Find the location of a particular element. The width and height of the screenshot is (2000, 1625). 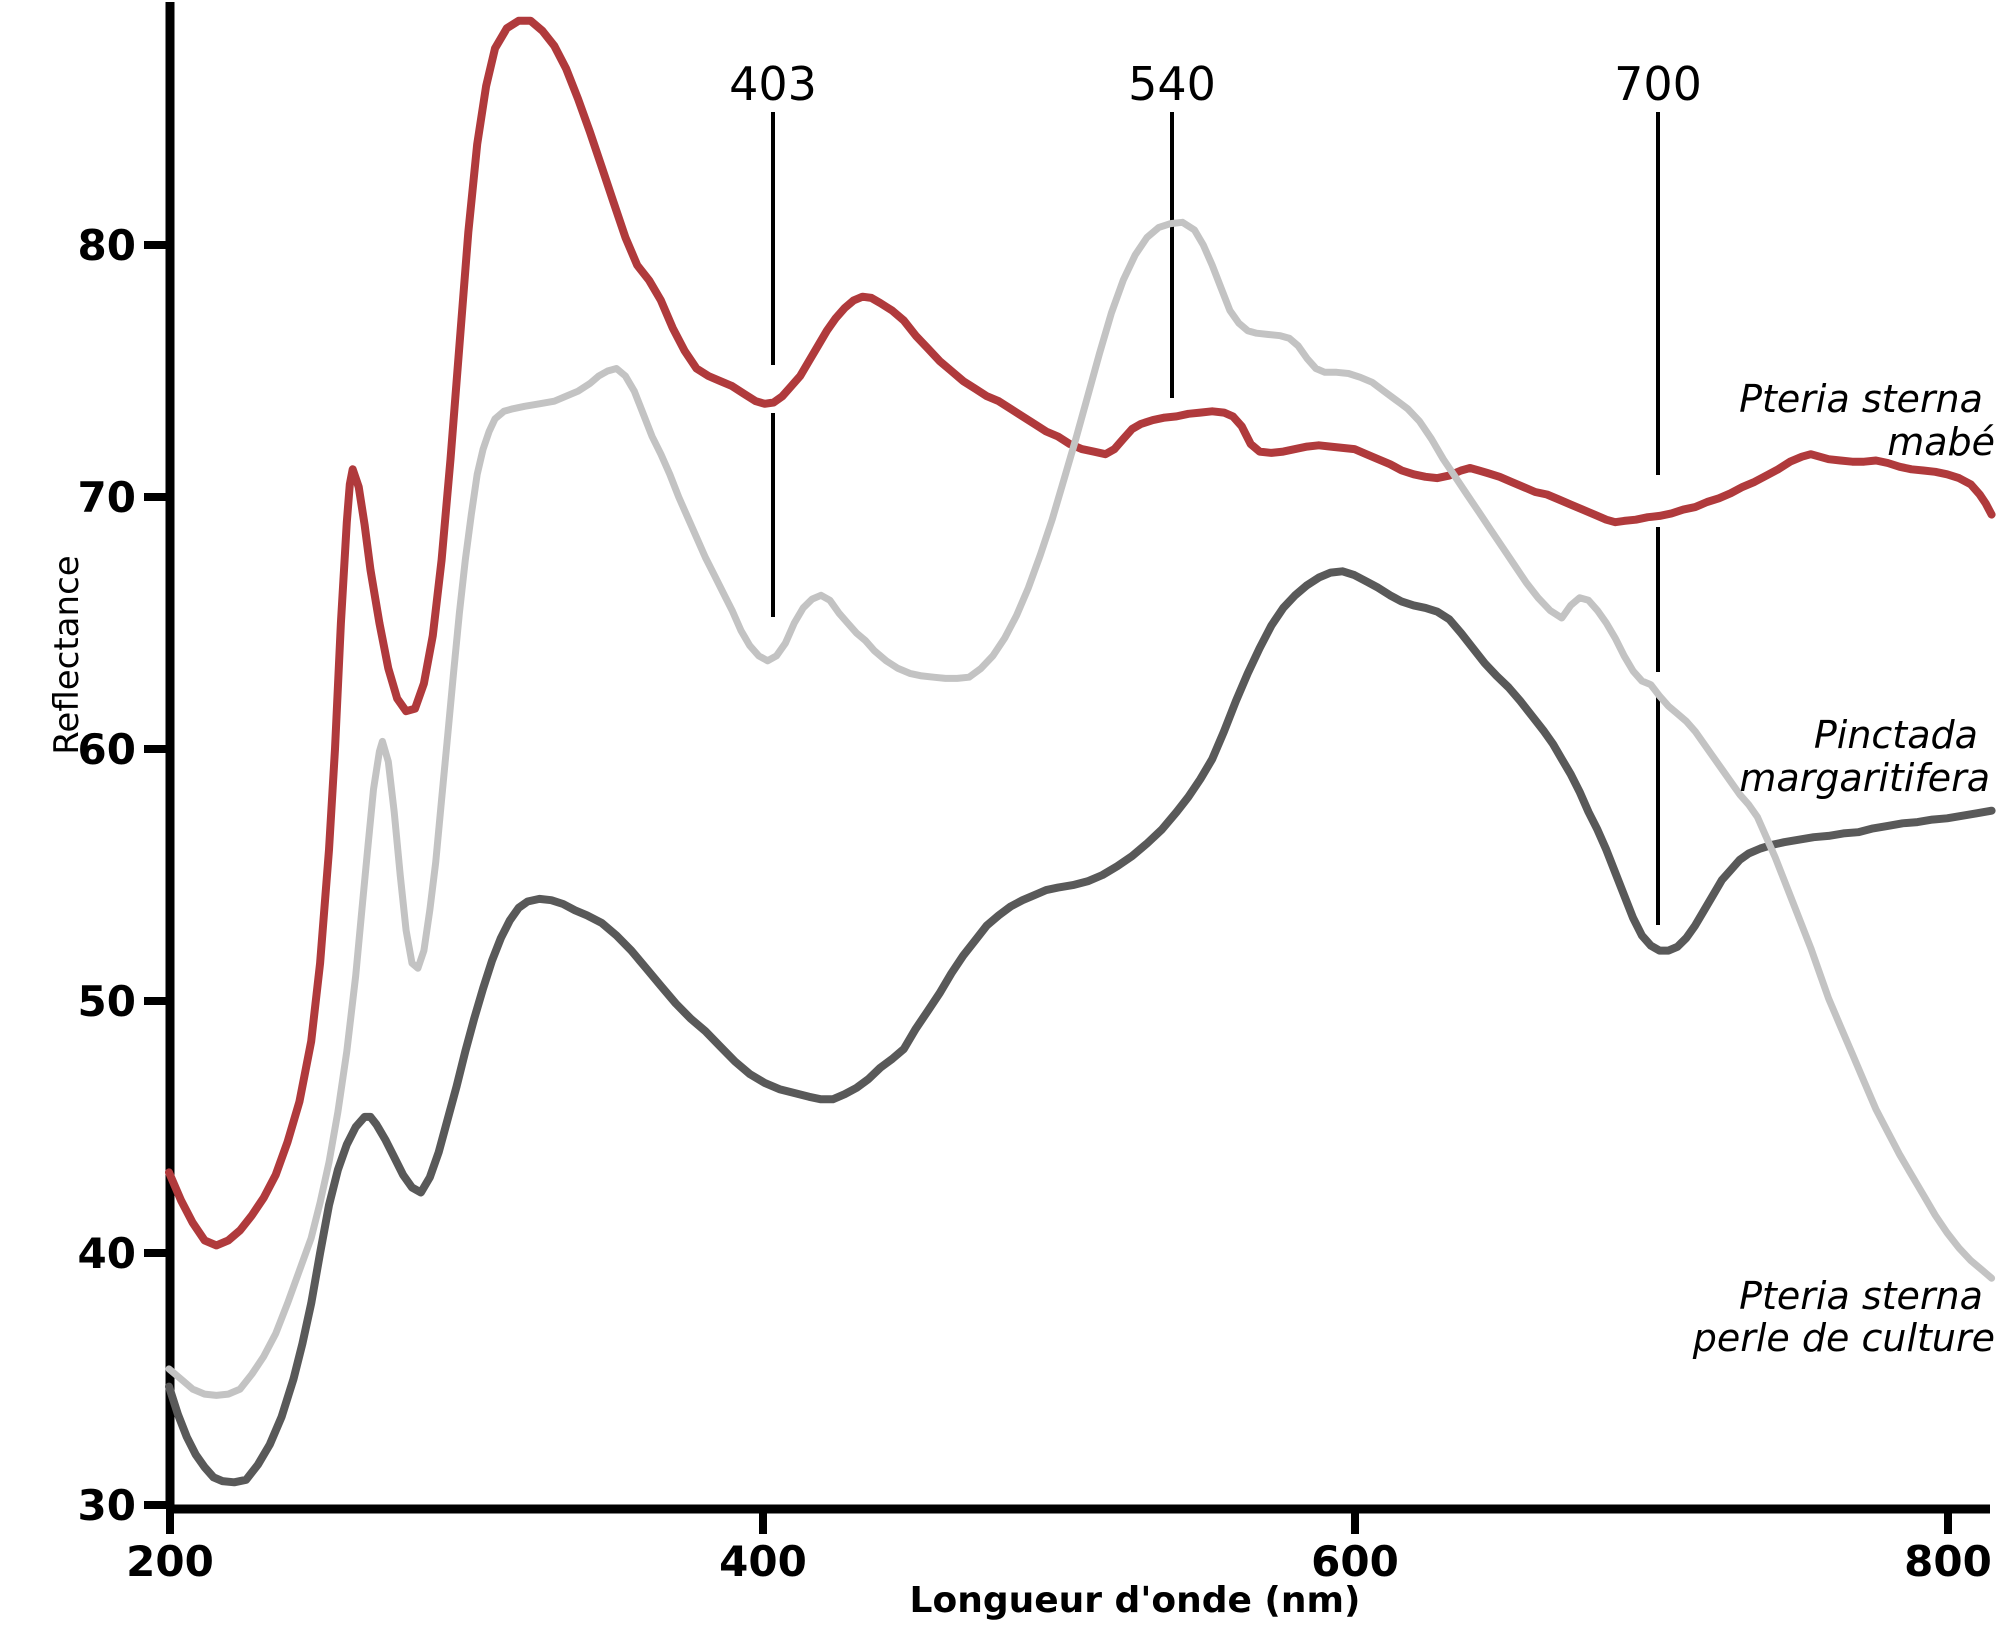

x-tick-label-800: 800 is located at coordinates (1948, 1561).